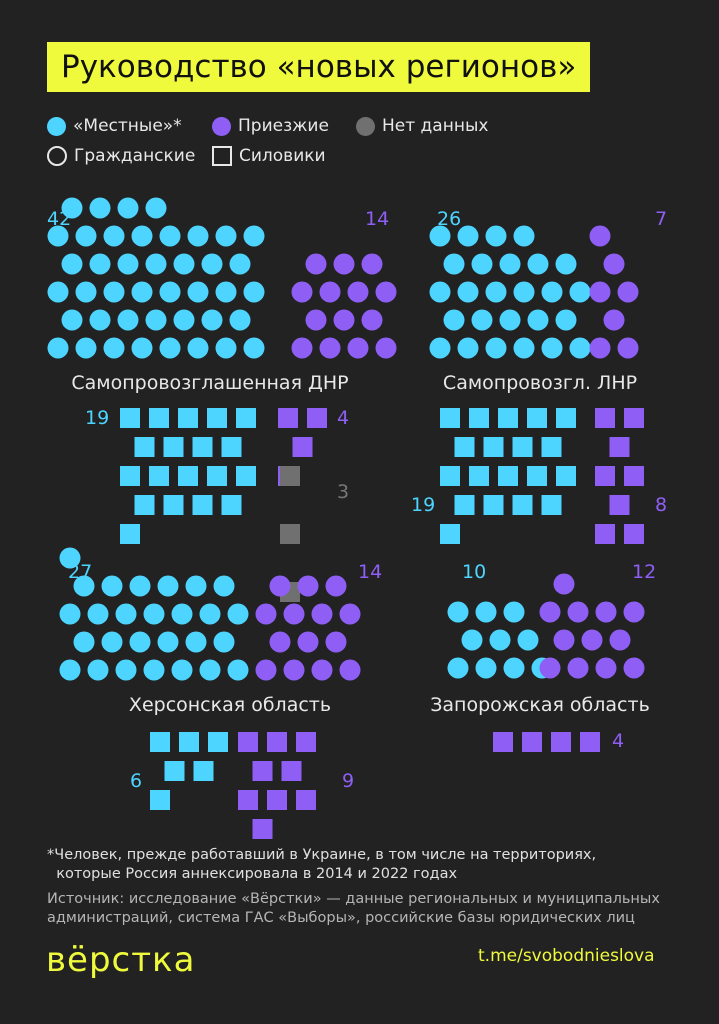 This screenshot has width=719, height=1024. I want to click on count-label: 14, so click(370, 572).